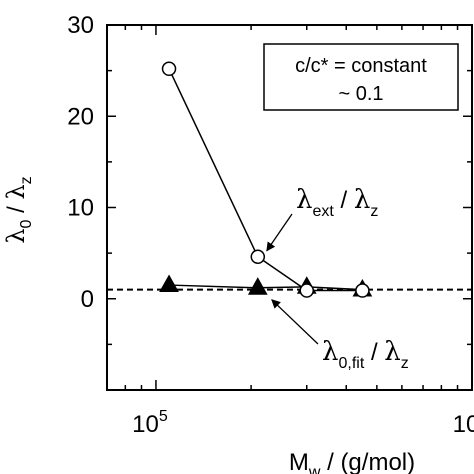 This screenshot has width=474, height=474. Describe the element at coordinates (365, 354) in the screenshot. I see `annotation-label: λ0,fit / λz` at that location.